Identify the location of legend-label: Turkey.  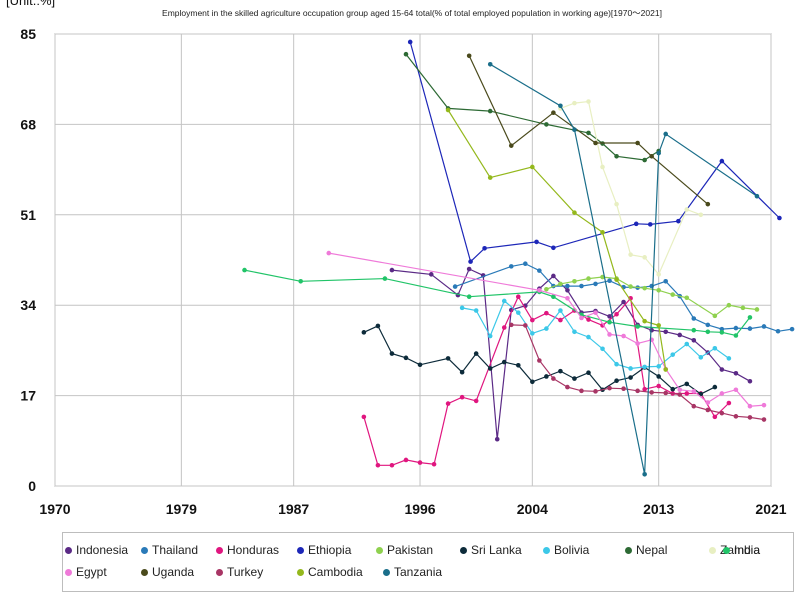
(245, 572).